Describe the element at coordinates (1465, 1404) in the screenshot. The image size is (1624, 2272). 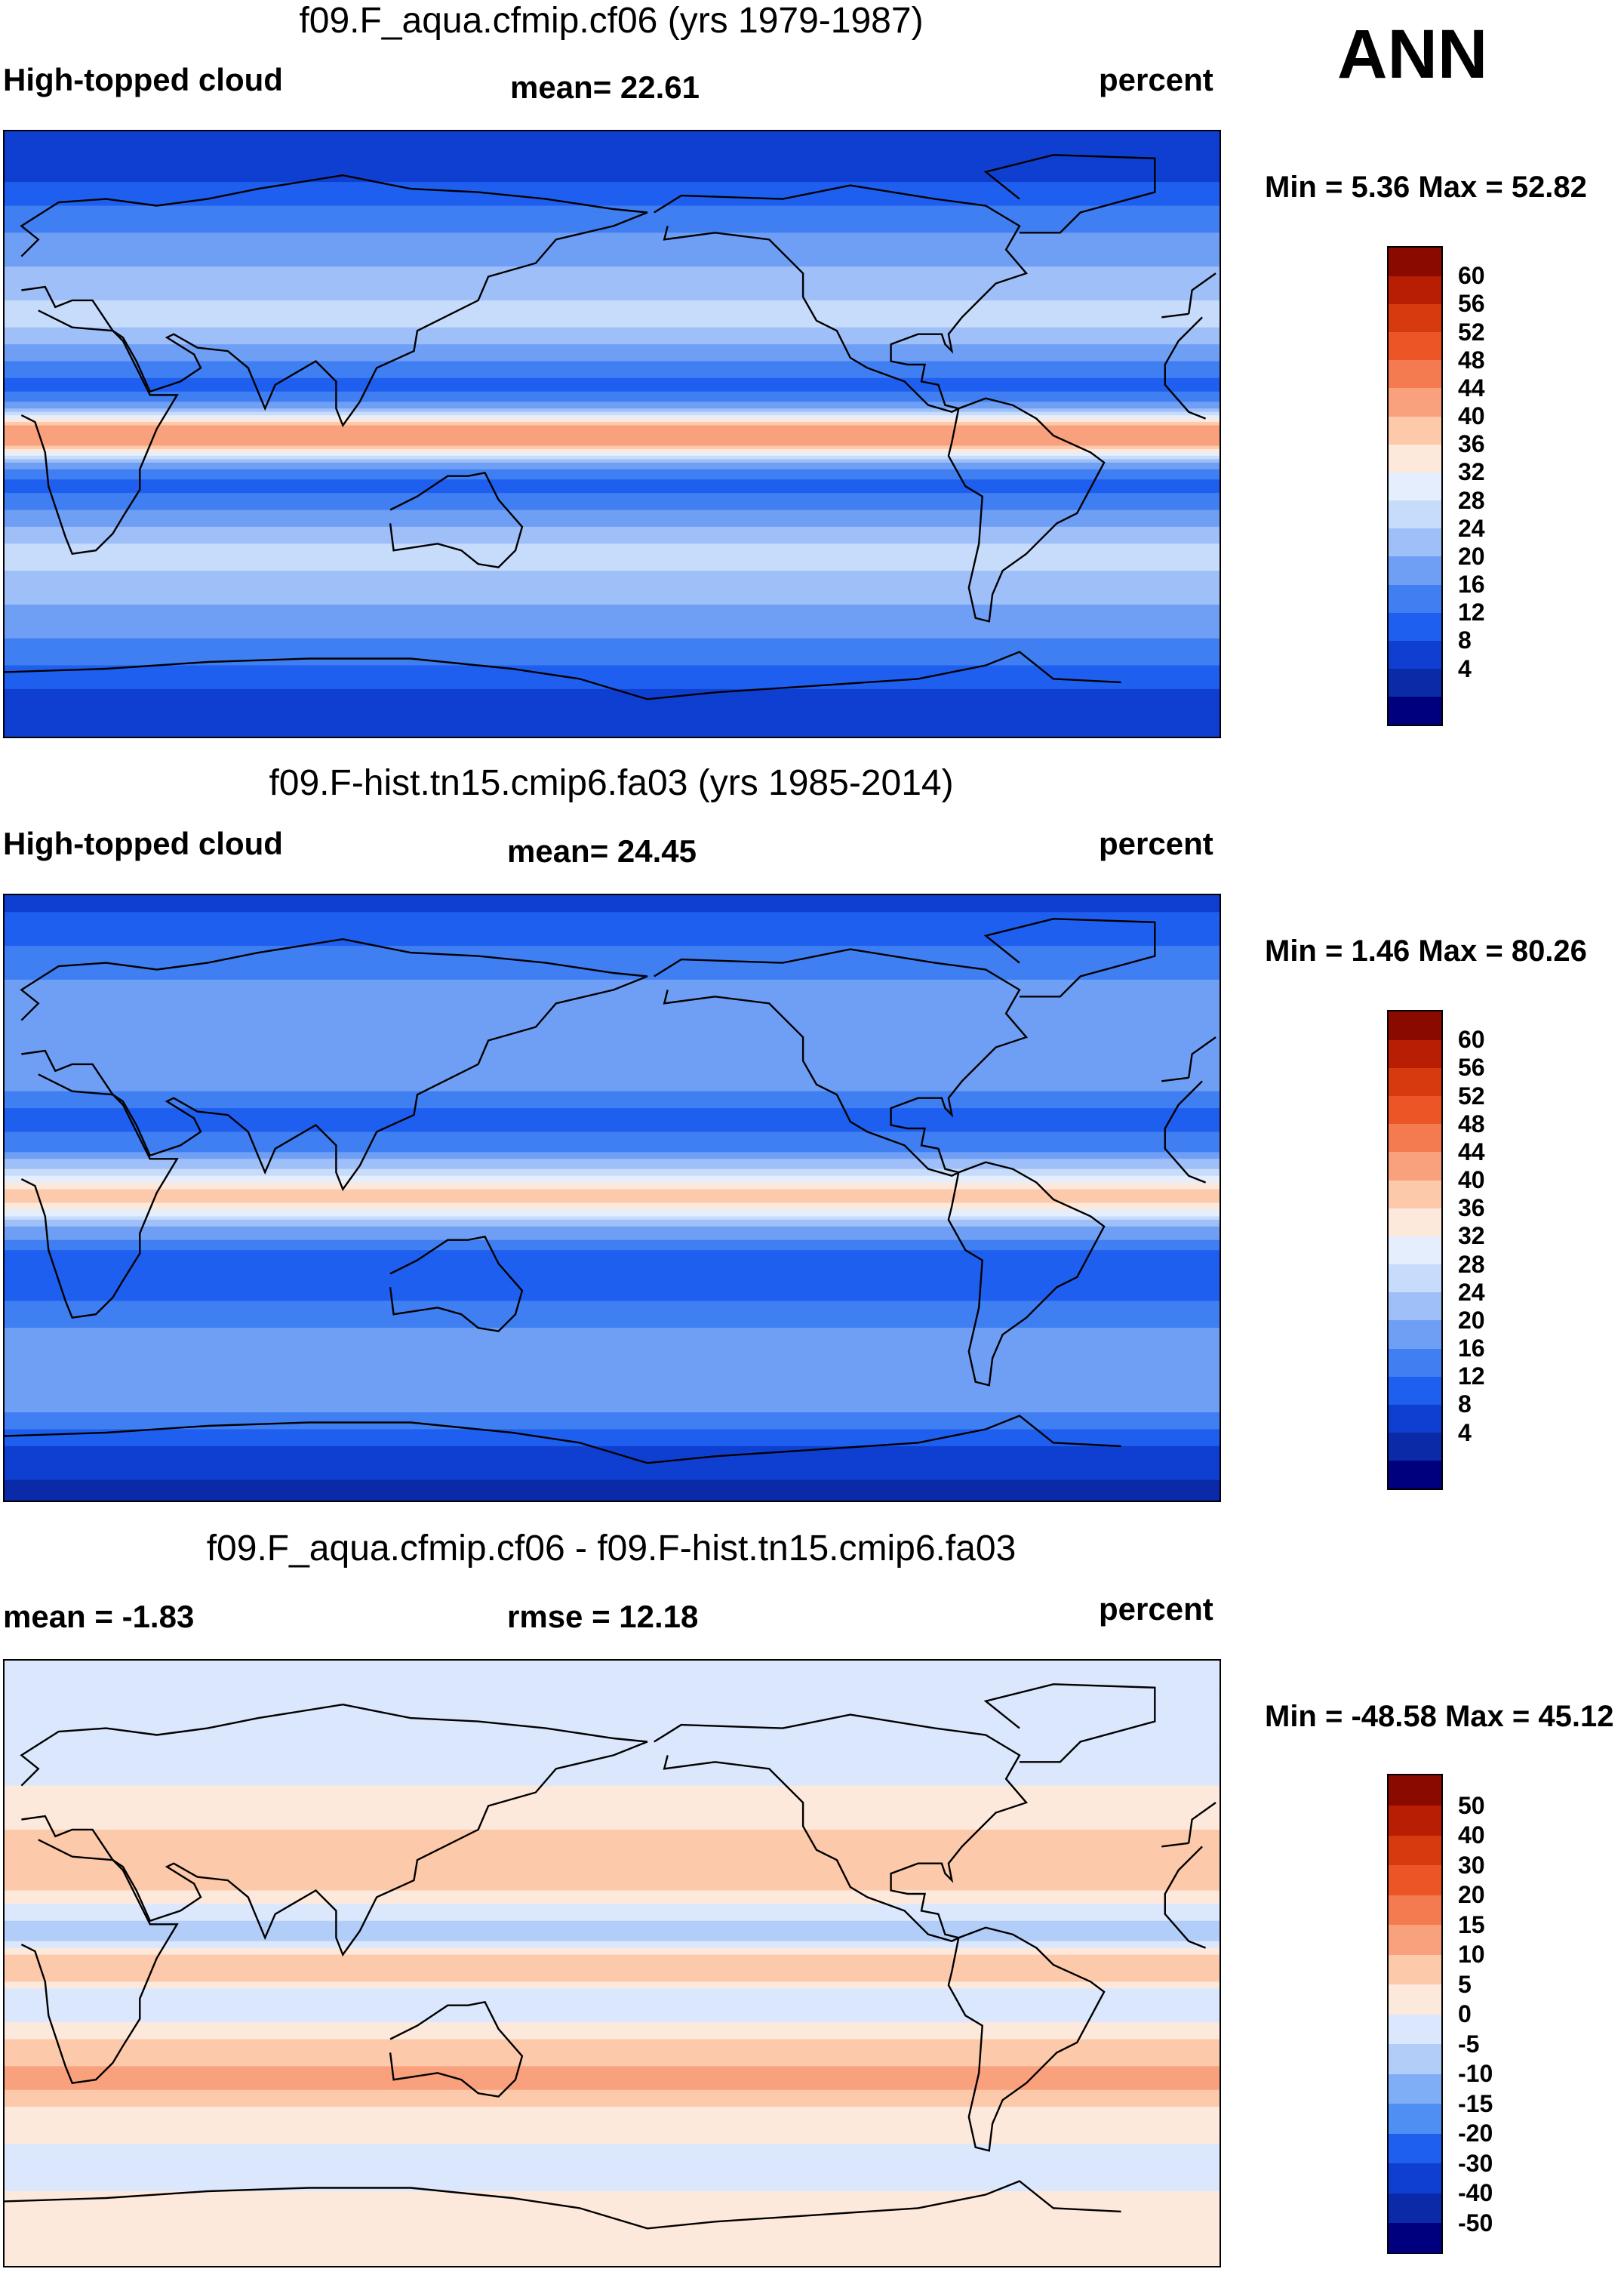
I see `panel-2-colorbar-tick-label: 8` at that location.